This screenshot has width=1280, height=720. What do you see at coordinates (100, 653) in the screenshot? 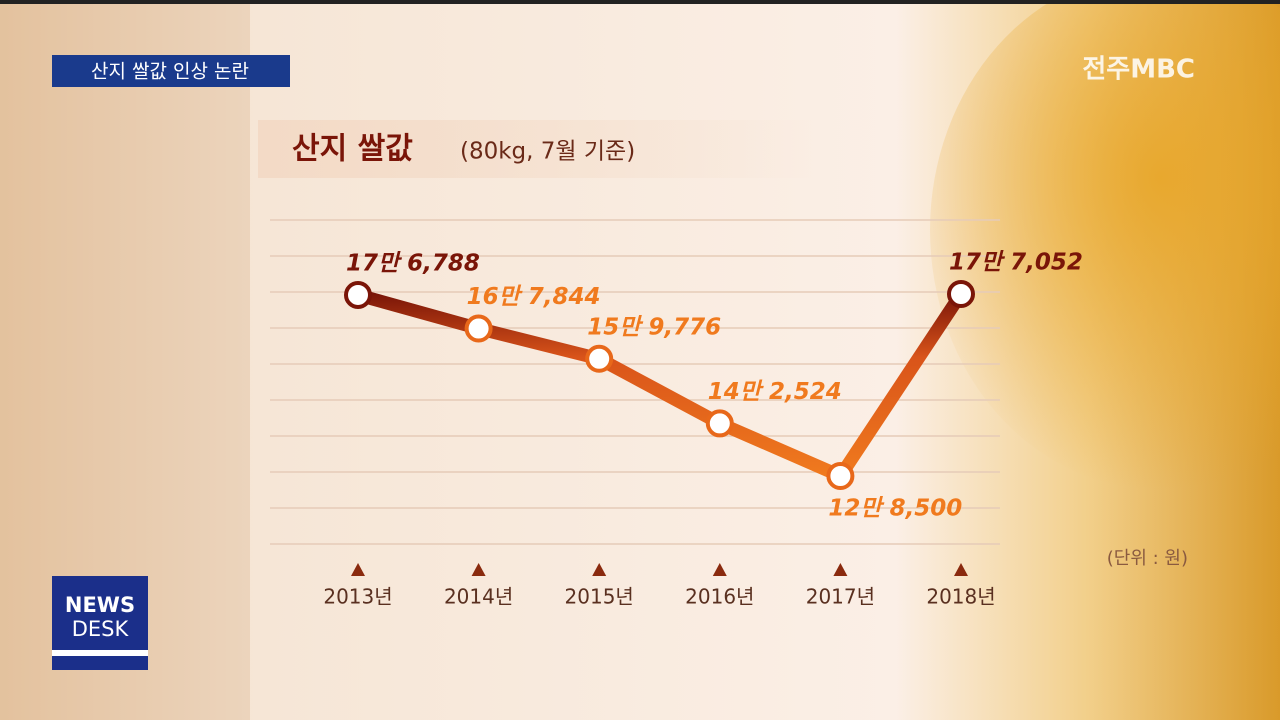
I see `logo-stripe` at bounding box center [100, 653].